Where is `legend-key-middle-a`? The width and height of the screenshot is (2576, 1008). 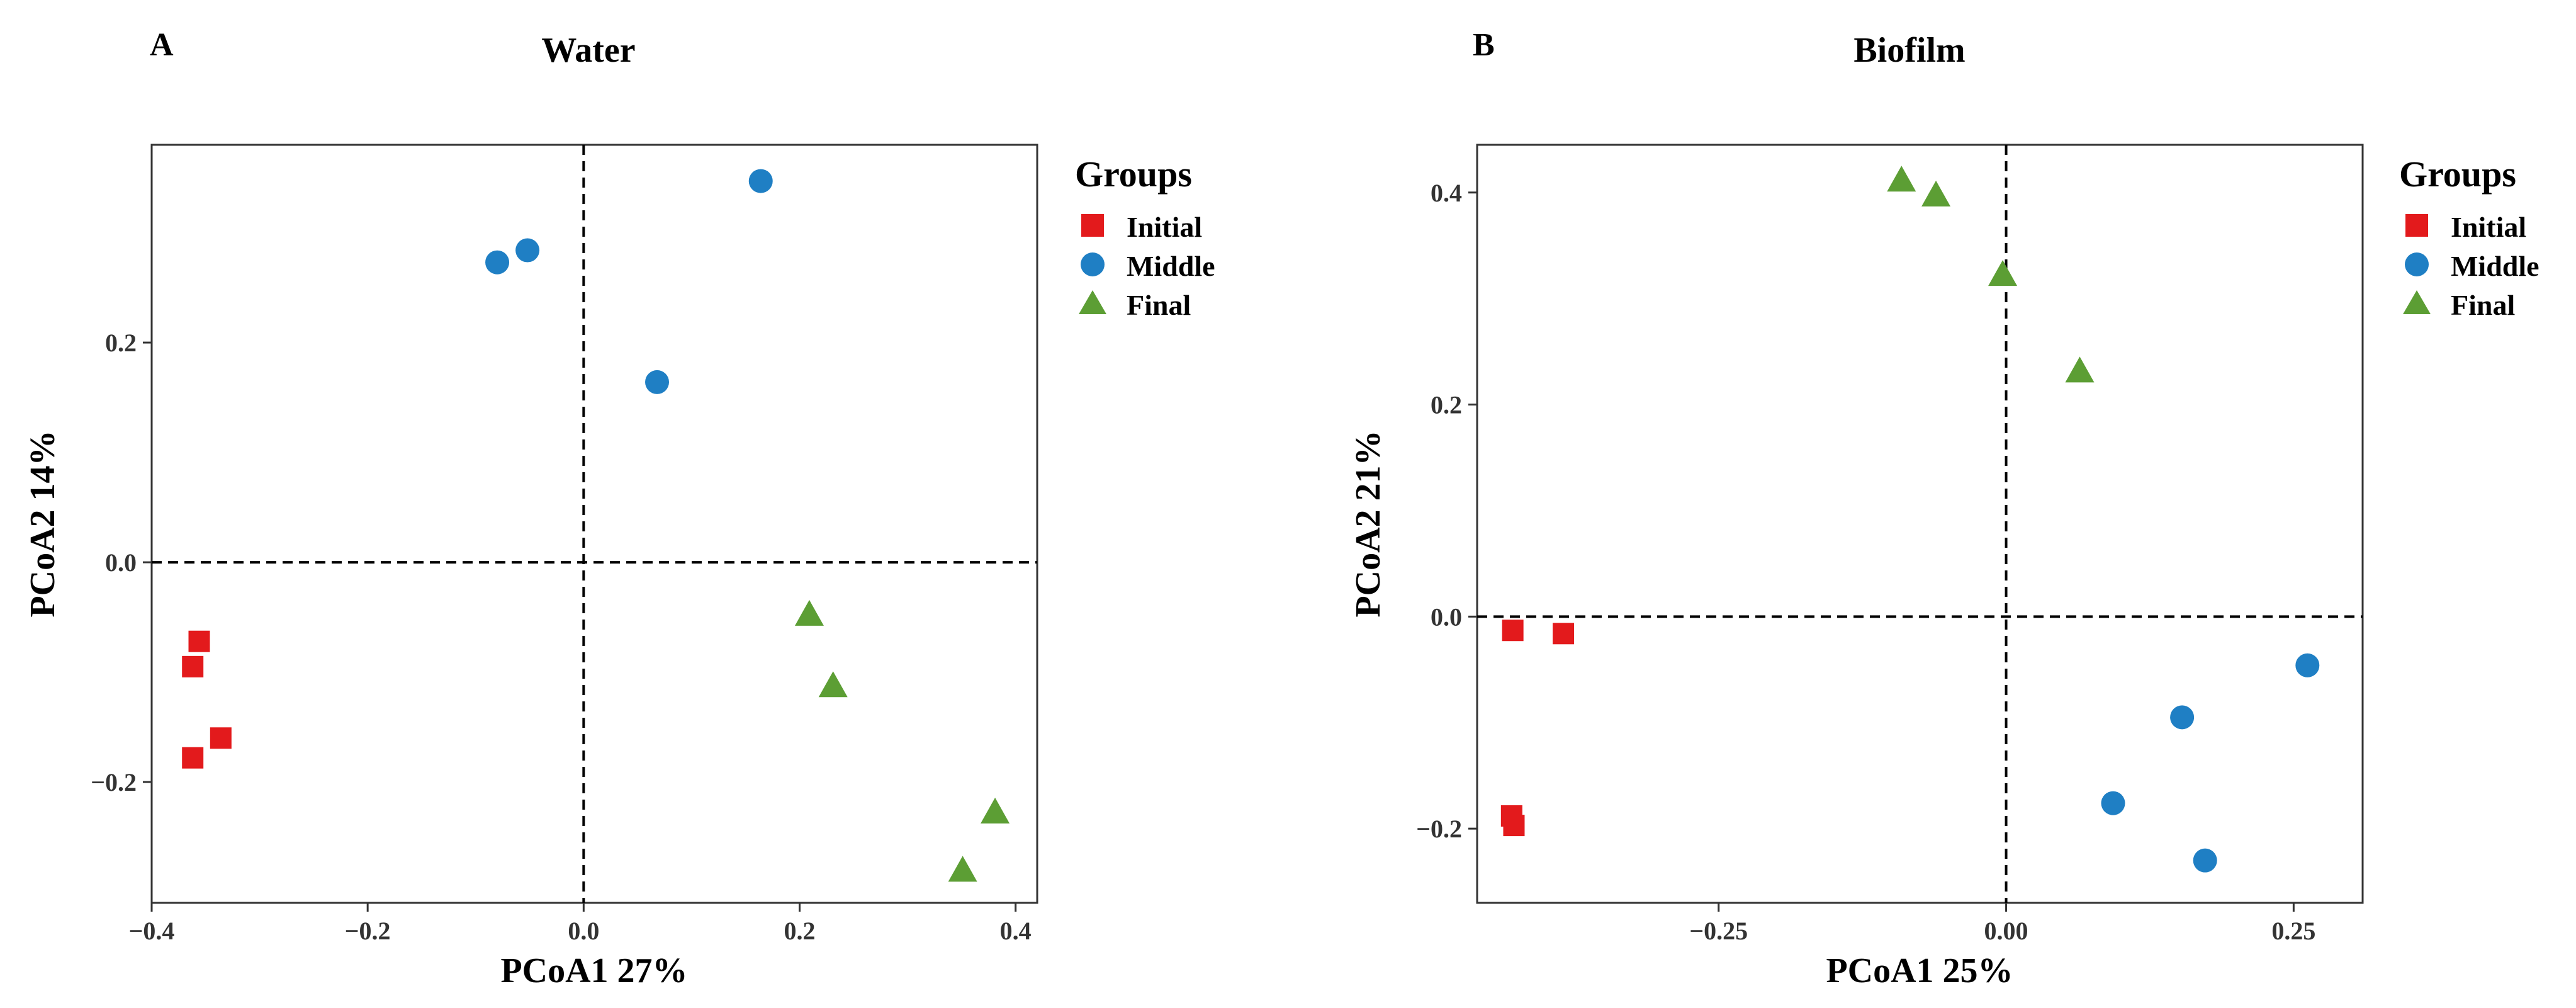 legend-key-middle-a is located at coordinates (1093, 264).